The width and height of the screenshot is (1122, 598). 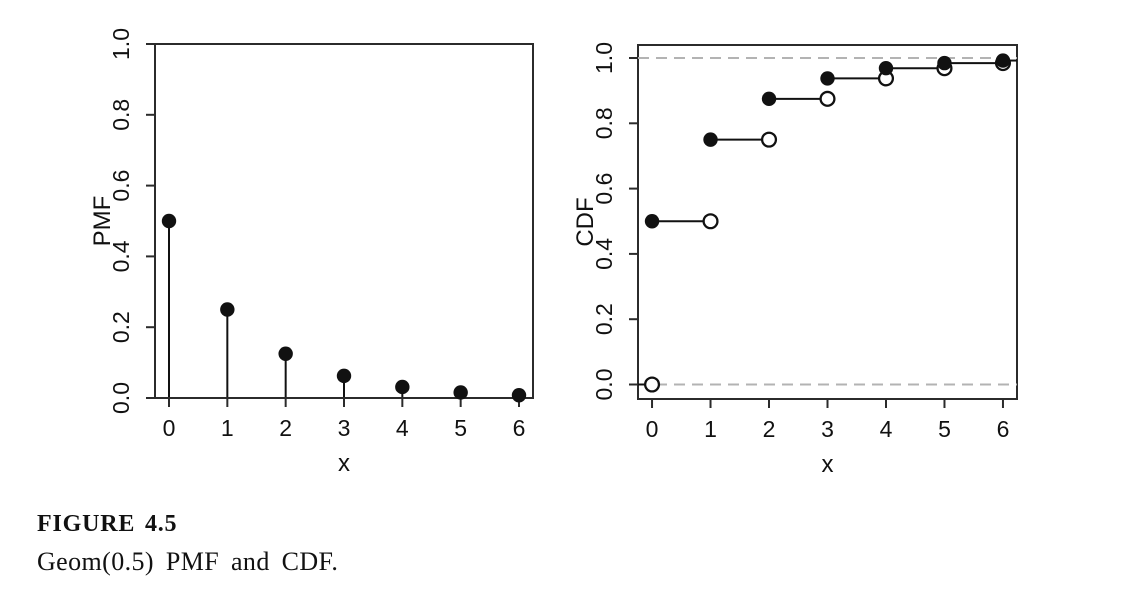 I want to click on figure-caption-text: Geom(0.5) PMF and CDF., so click(x=188, y=561).